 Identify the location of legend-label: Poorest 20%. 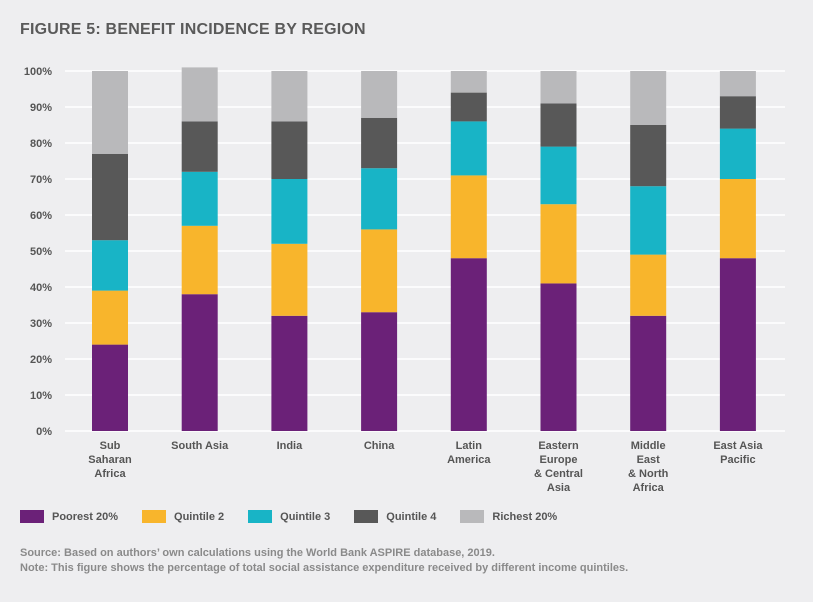
(85, 516).